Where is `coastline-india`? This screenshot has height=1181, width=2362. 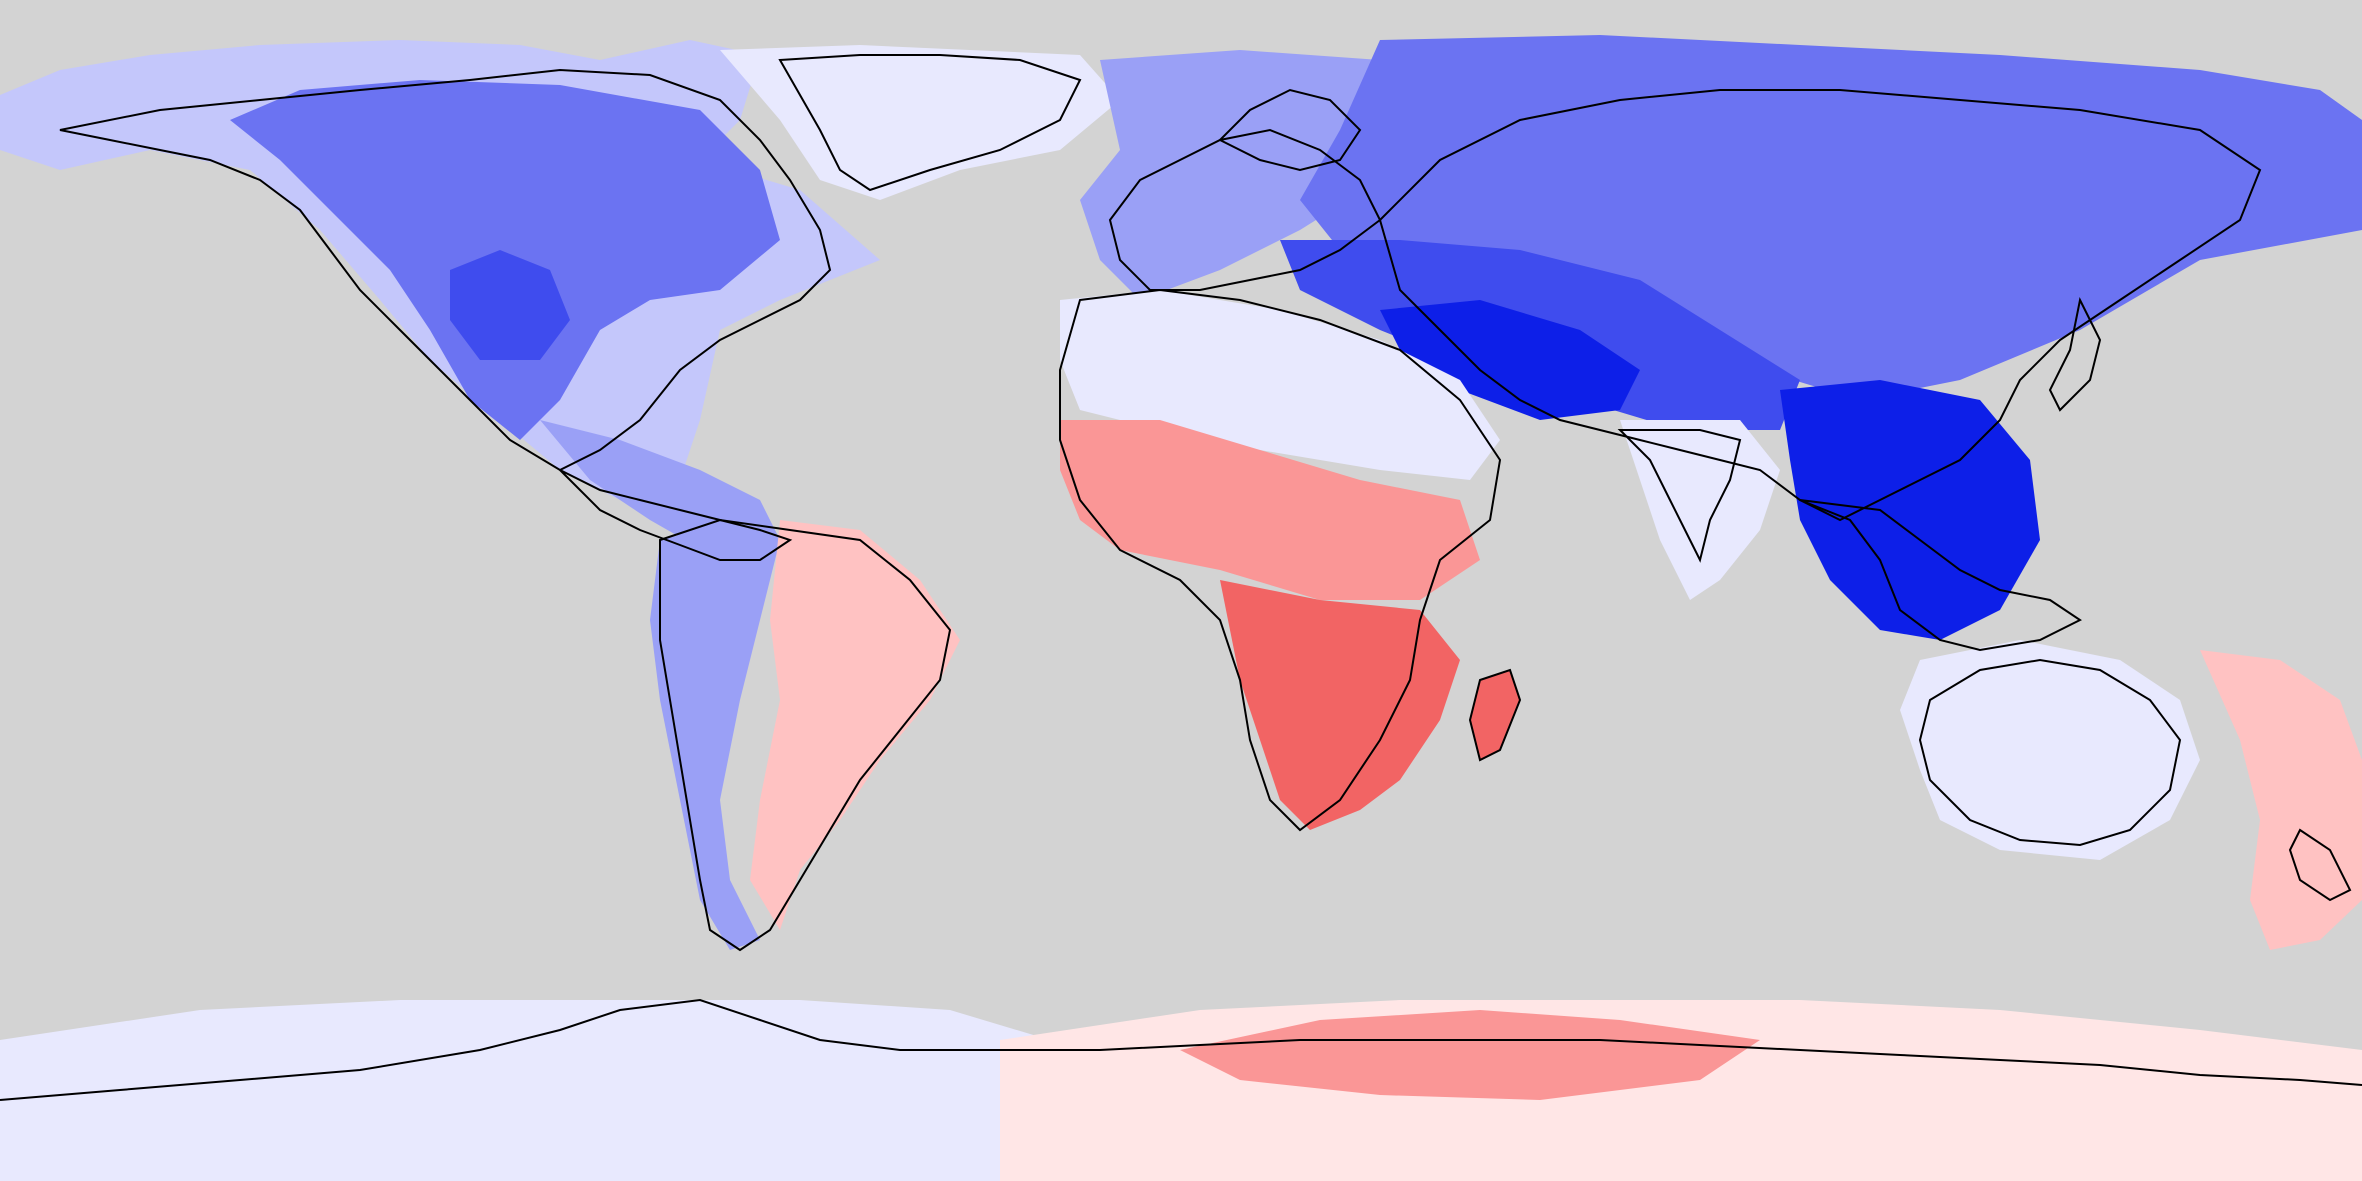
coastline-india is located at coordinates (1679, 496).